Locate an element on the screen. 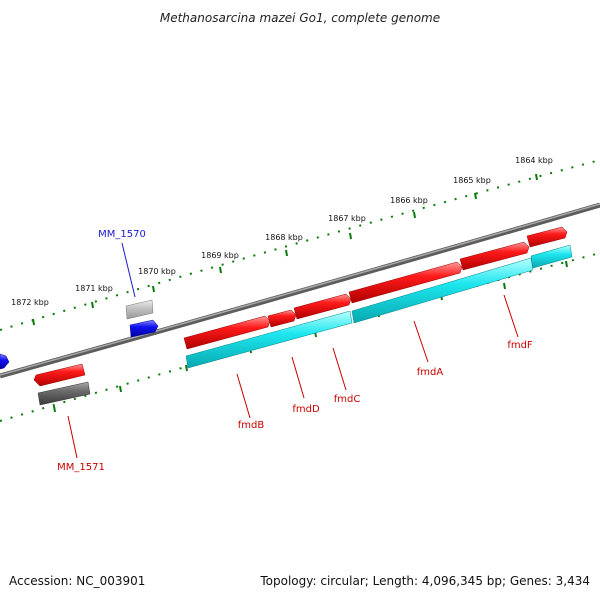 This screenshot has width=600, height=600. gene-label-fmdD: fmdD is located at coordinates (306, 409).